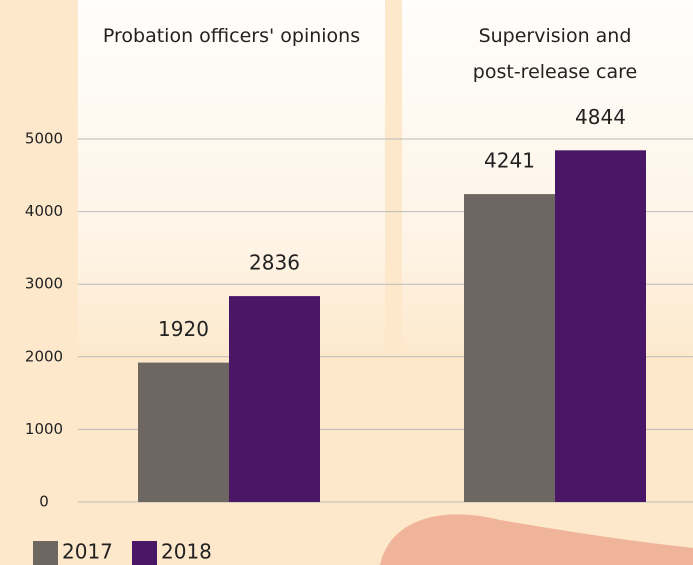 This screenshot has height=565, width=693. Describe the element at coordinates (44, 356) in the screenshot. I see `y-tick-label: 2000` at that location.